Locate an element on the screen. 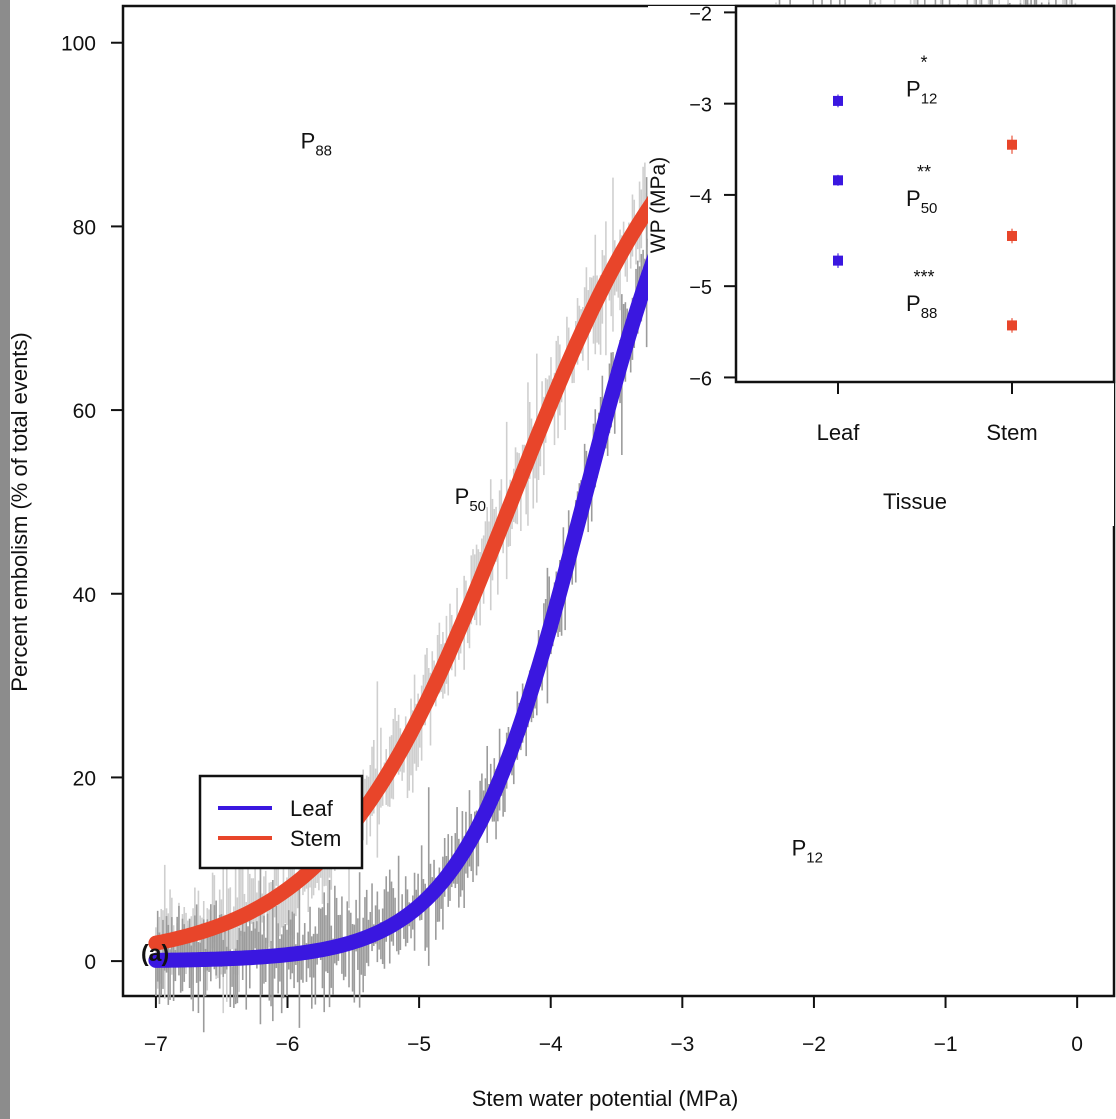 Image resolution: width=1116 pixels, height=1119 pixels. inset-x-tick-label: Leaf is located at coordinates (839, 432).